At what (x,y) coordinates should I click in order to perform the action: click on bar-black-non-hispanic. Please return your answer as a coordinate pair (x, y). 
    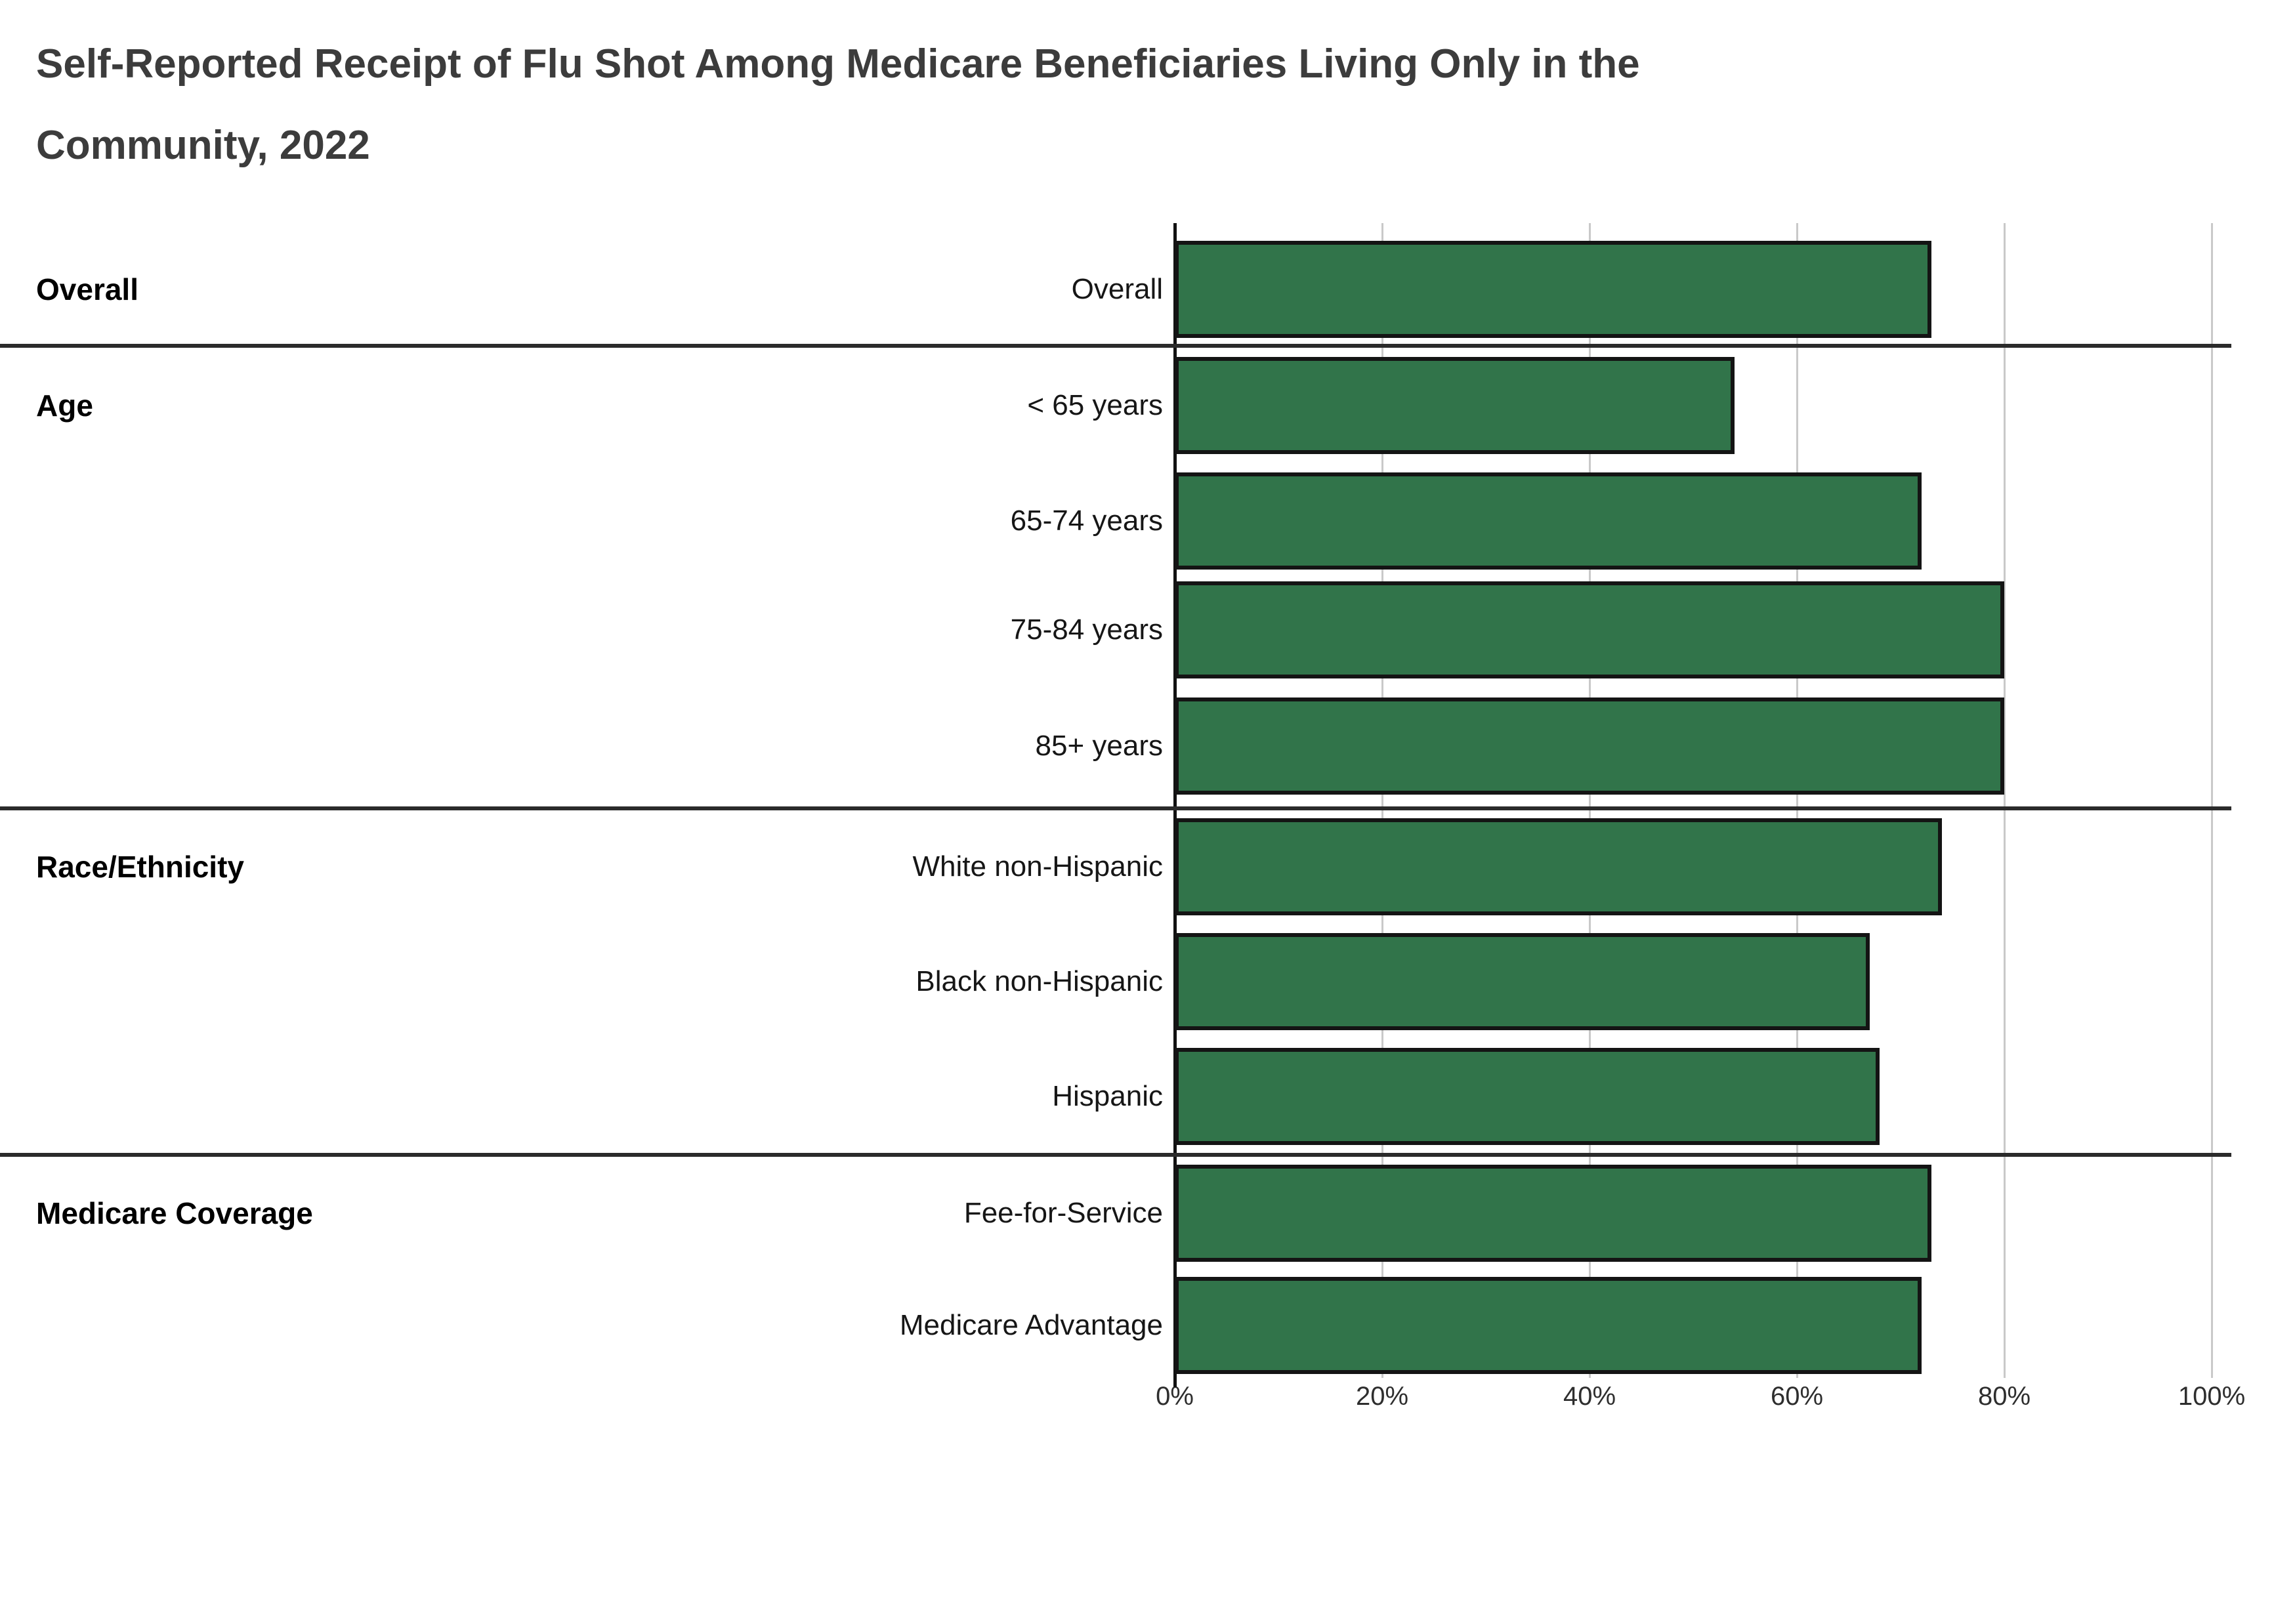
    Looking at the image, I should click on (1522, 982).